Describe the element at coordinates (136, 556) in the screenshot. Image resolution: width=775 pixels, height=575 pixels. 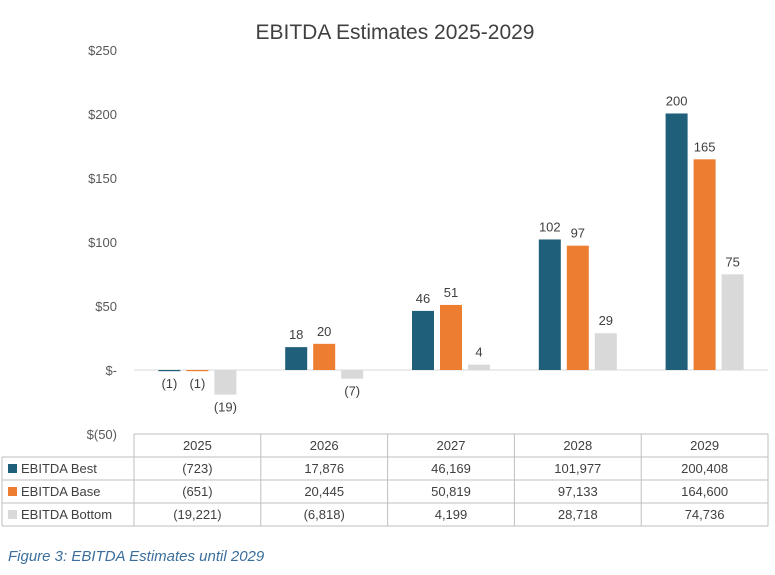
I see `figure-caption: Figure 3: EBITDA Estimates until 2029` at that location.